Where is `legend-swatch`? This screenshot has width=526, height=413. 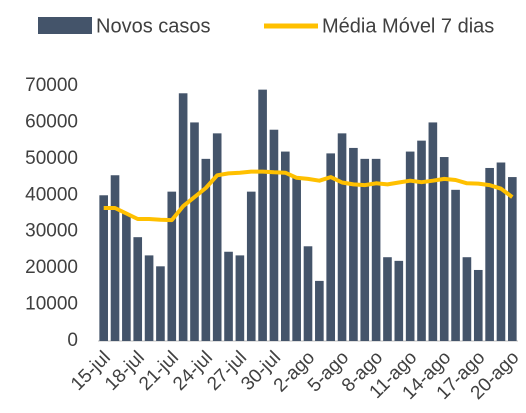
legend-swatch is located at coordinates (65, 25).